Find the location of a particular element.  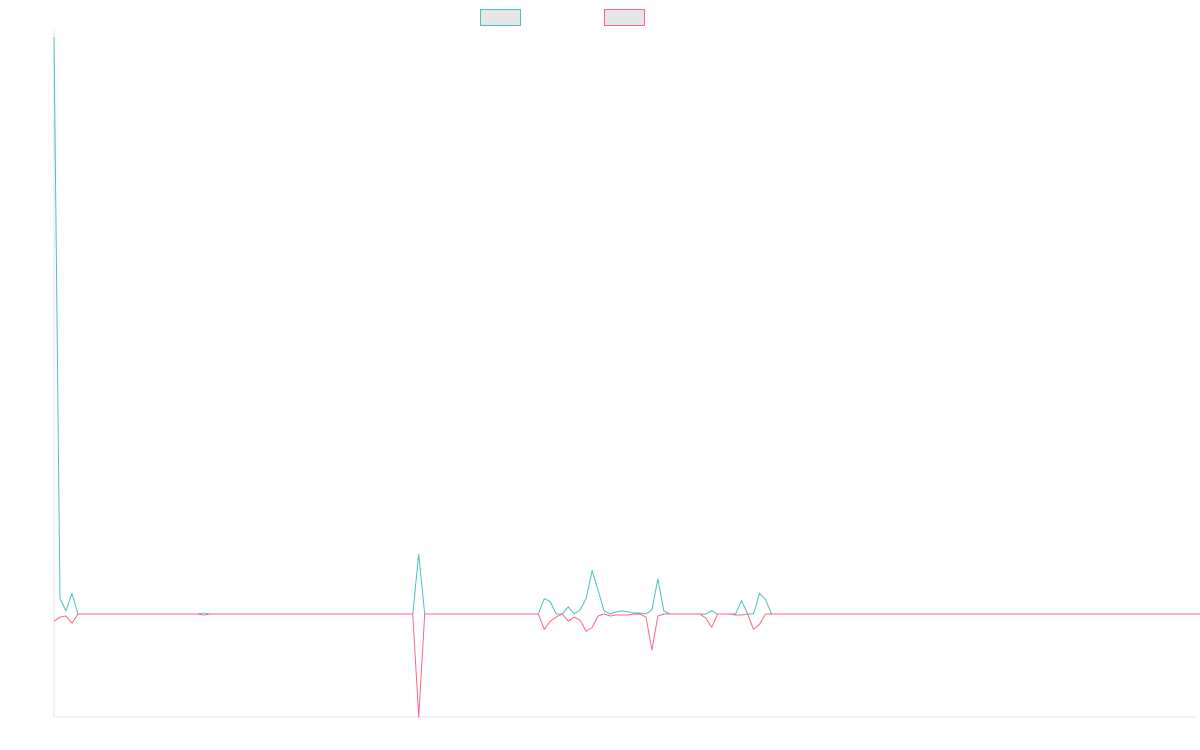

chart-legend is located at coordinates (562, 17).